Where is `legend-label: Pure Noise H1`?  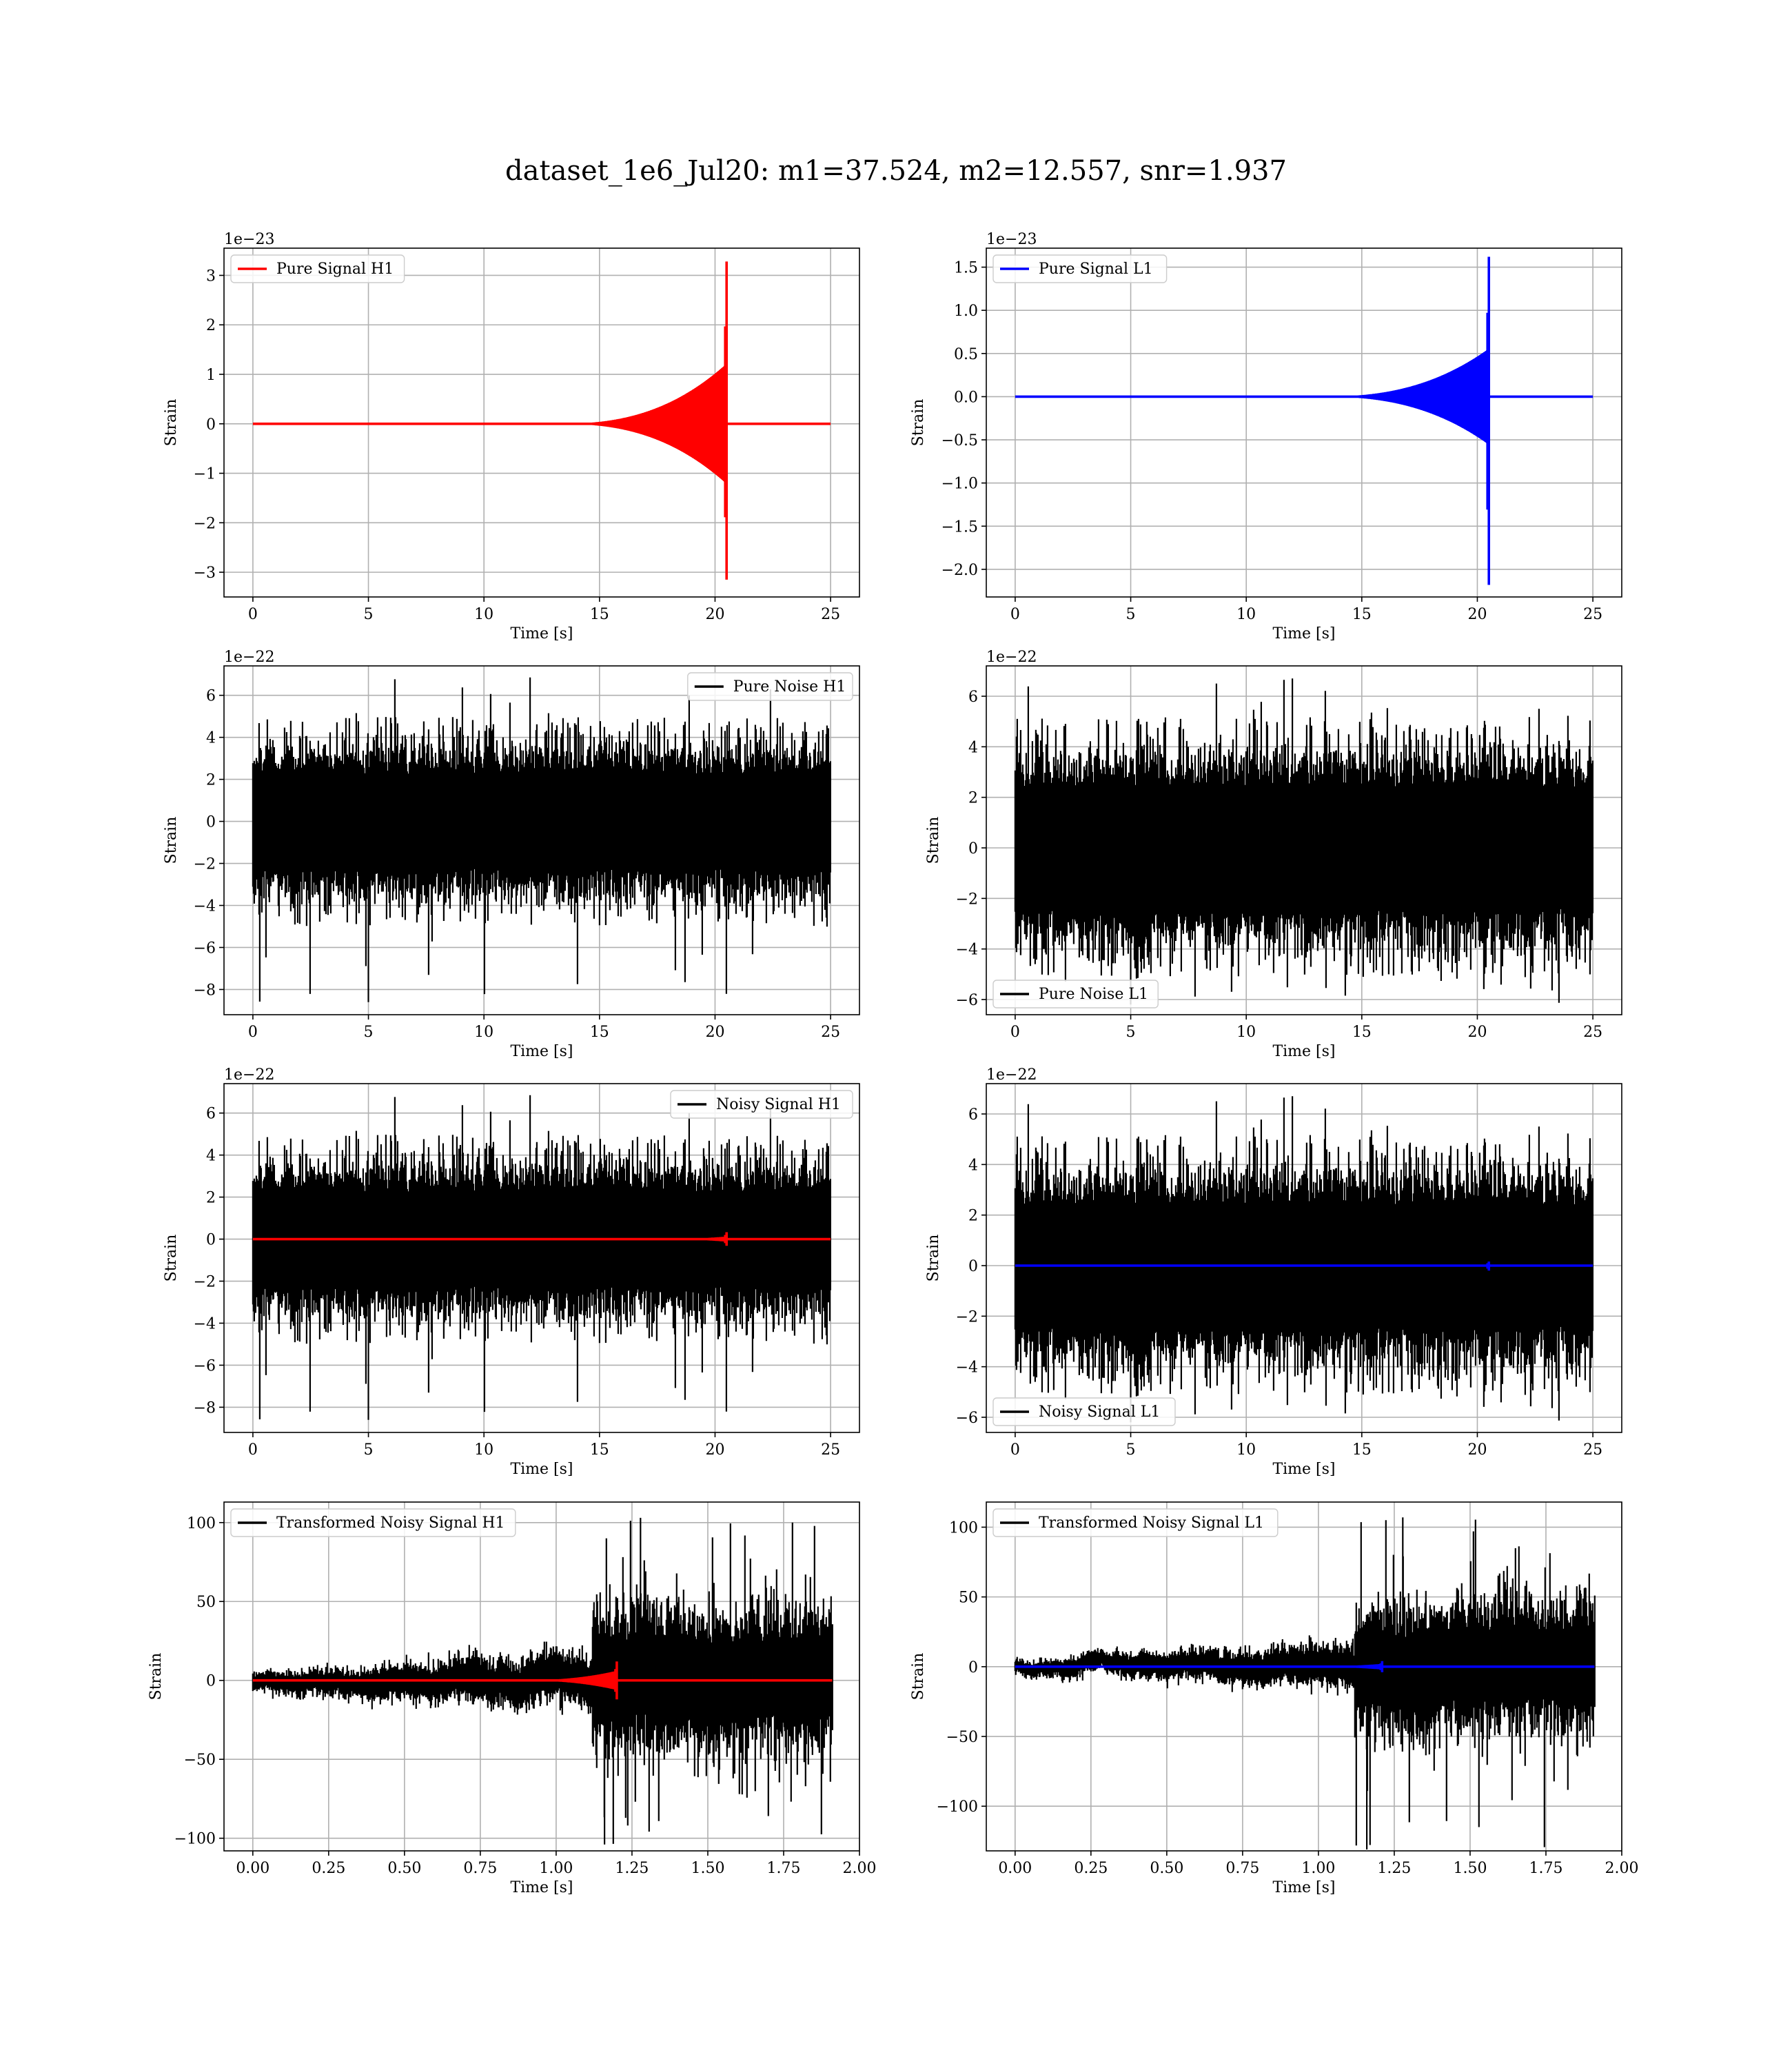 legend-label: Pure Noise H1 is located at coordinates (789, 687).